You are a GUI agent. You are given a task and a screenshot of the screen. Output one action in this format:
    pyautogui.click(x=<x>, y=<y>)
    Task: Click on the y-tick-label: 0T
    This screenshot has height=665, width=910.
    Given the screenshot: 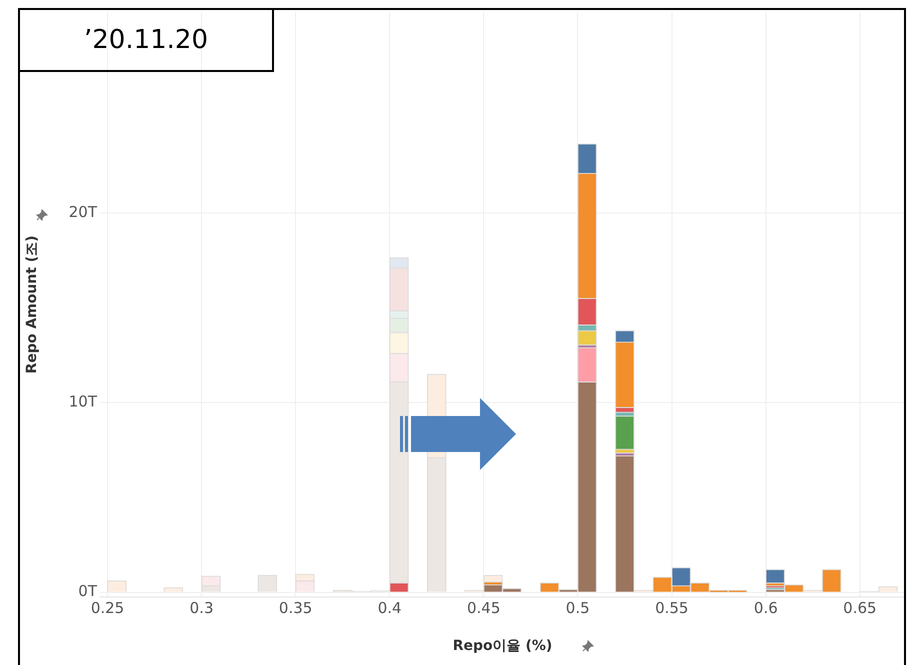 What is the action you would take?
    pyautogui.click(x=88, y=591)
    